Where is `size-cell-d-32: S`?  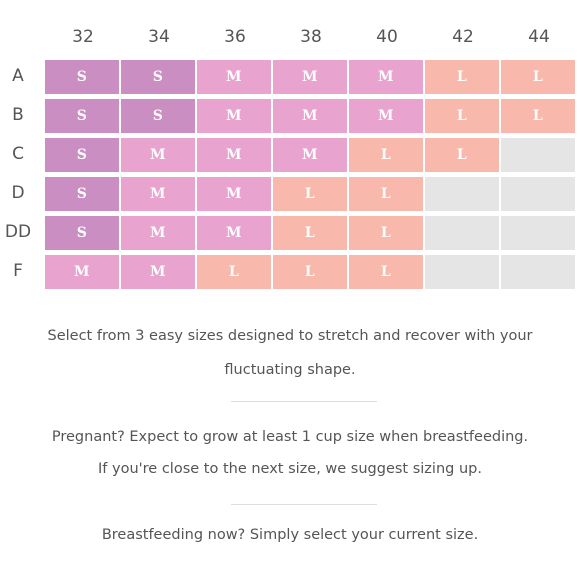
size-cell-d-32: S is located at coordinates (82, 194).